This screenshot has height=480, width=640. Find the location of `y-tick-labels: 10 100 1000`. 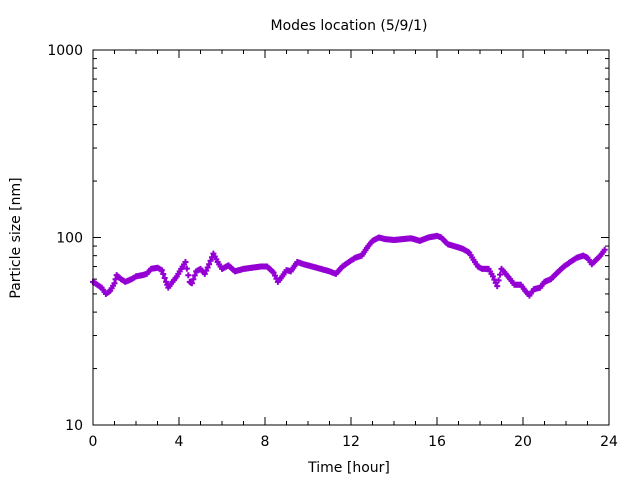

y-tick-labels: 10 100 1000 is located at coordinates (65, 238).